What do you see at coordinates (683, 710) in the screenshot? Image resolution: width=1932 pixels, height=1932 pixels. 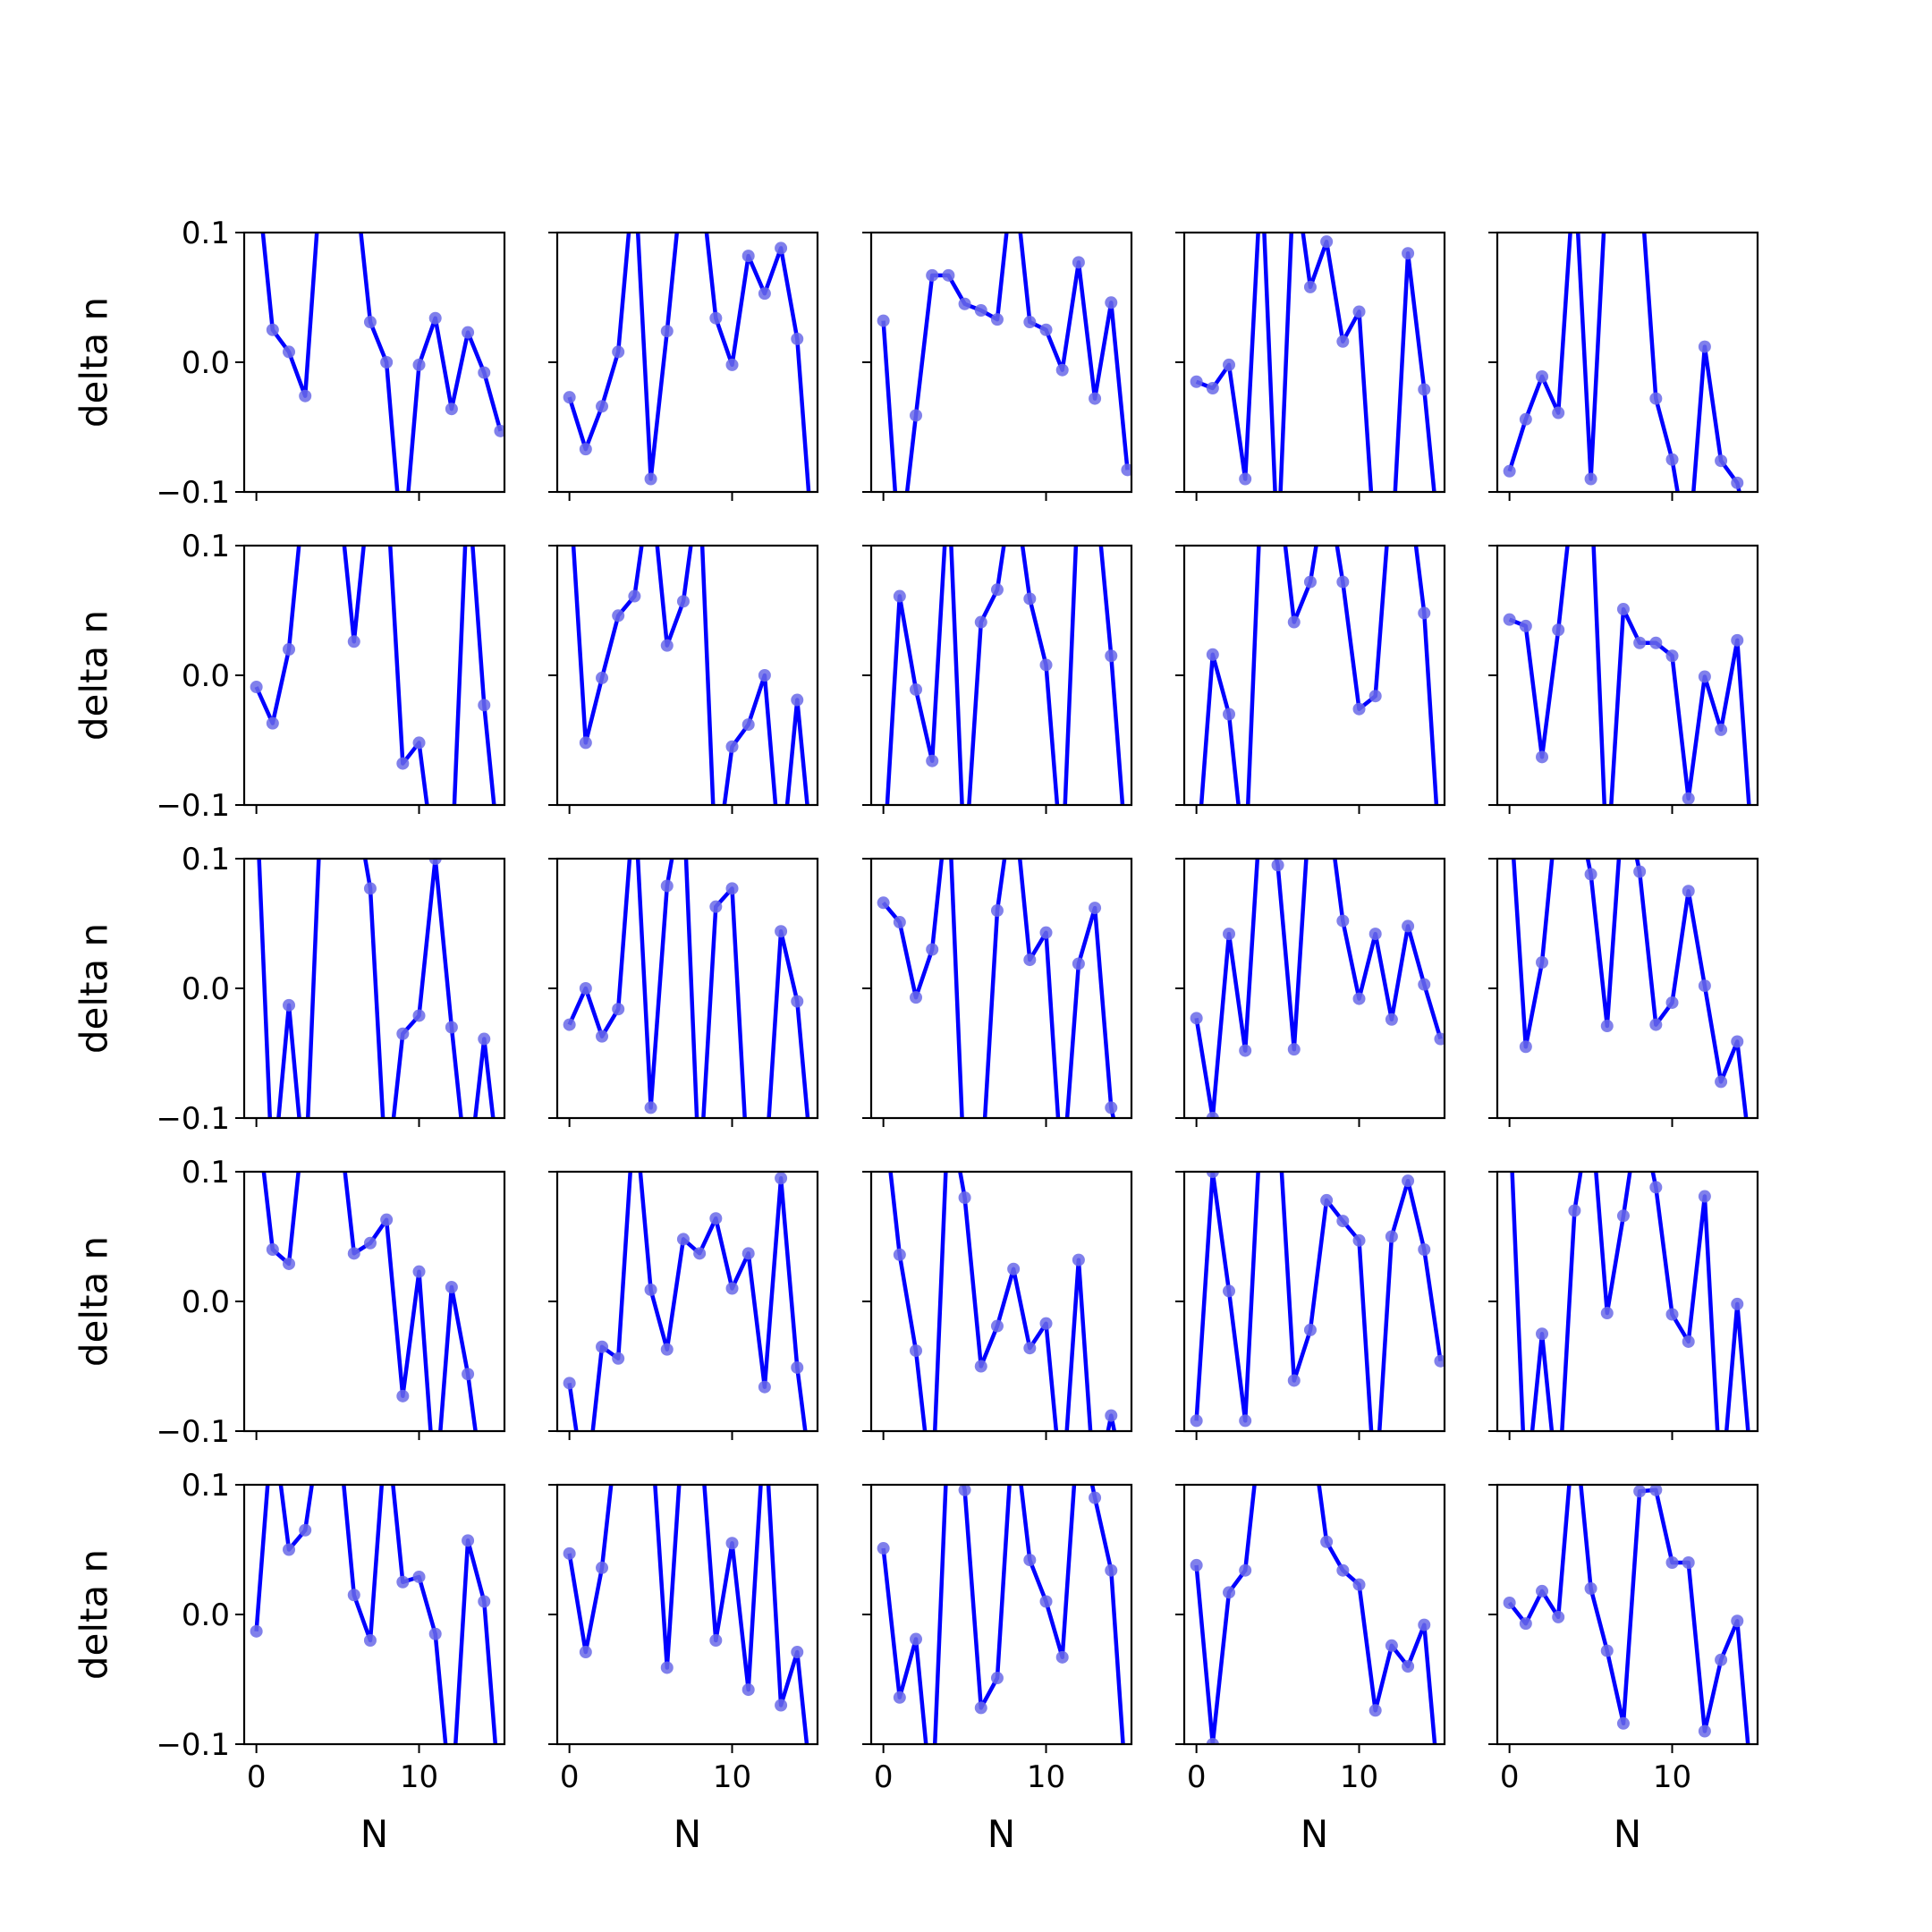 I see `subplot-r2-c2` at bounding box center [683, 710].